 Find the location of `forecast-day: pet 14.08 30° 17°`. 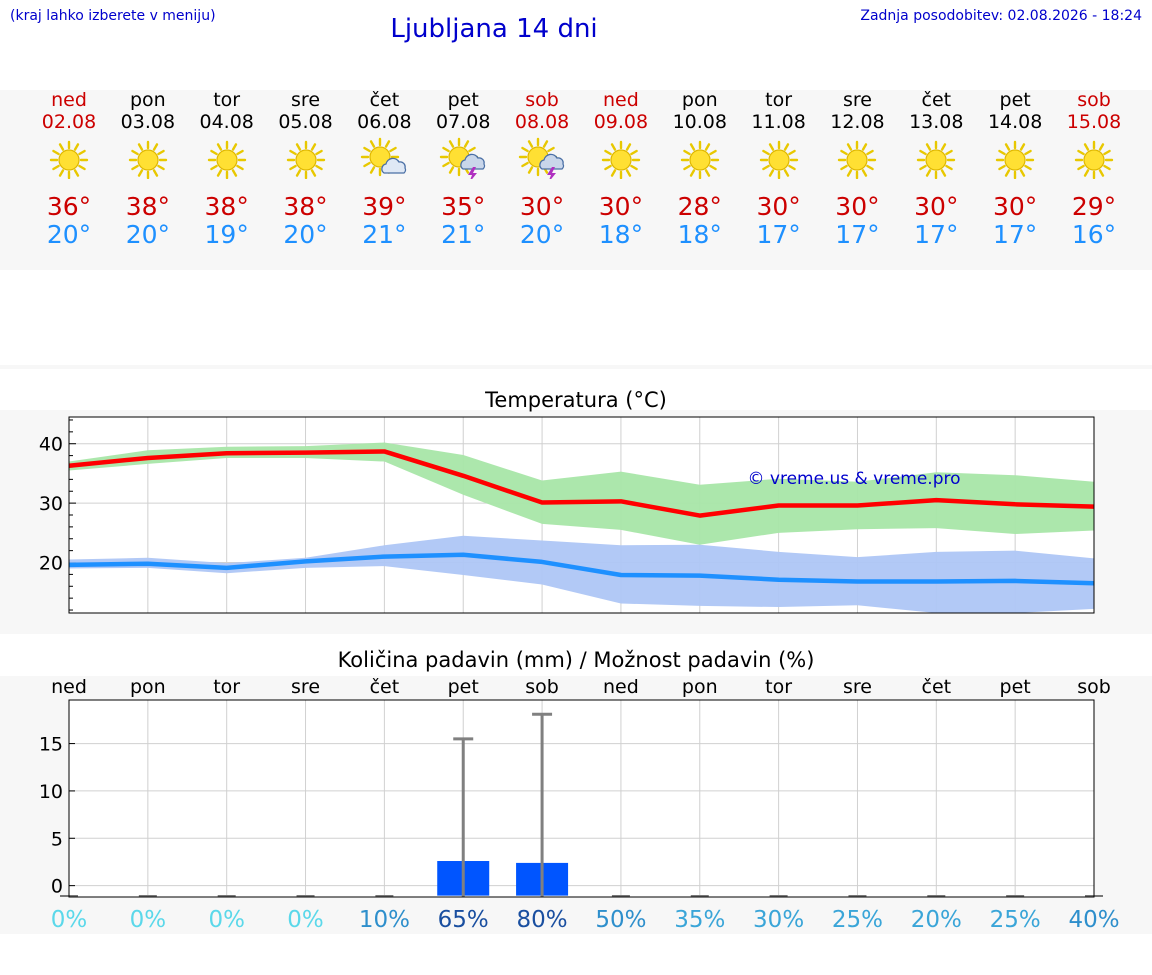

forecast-day: pet 14.08 30° 17° is located at coordinates (1015, 169).